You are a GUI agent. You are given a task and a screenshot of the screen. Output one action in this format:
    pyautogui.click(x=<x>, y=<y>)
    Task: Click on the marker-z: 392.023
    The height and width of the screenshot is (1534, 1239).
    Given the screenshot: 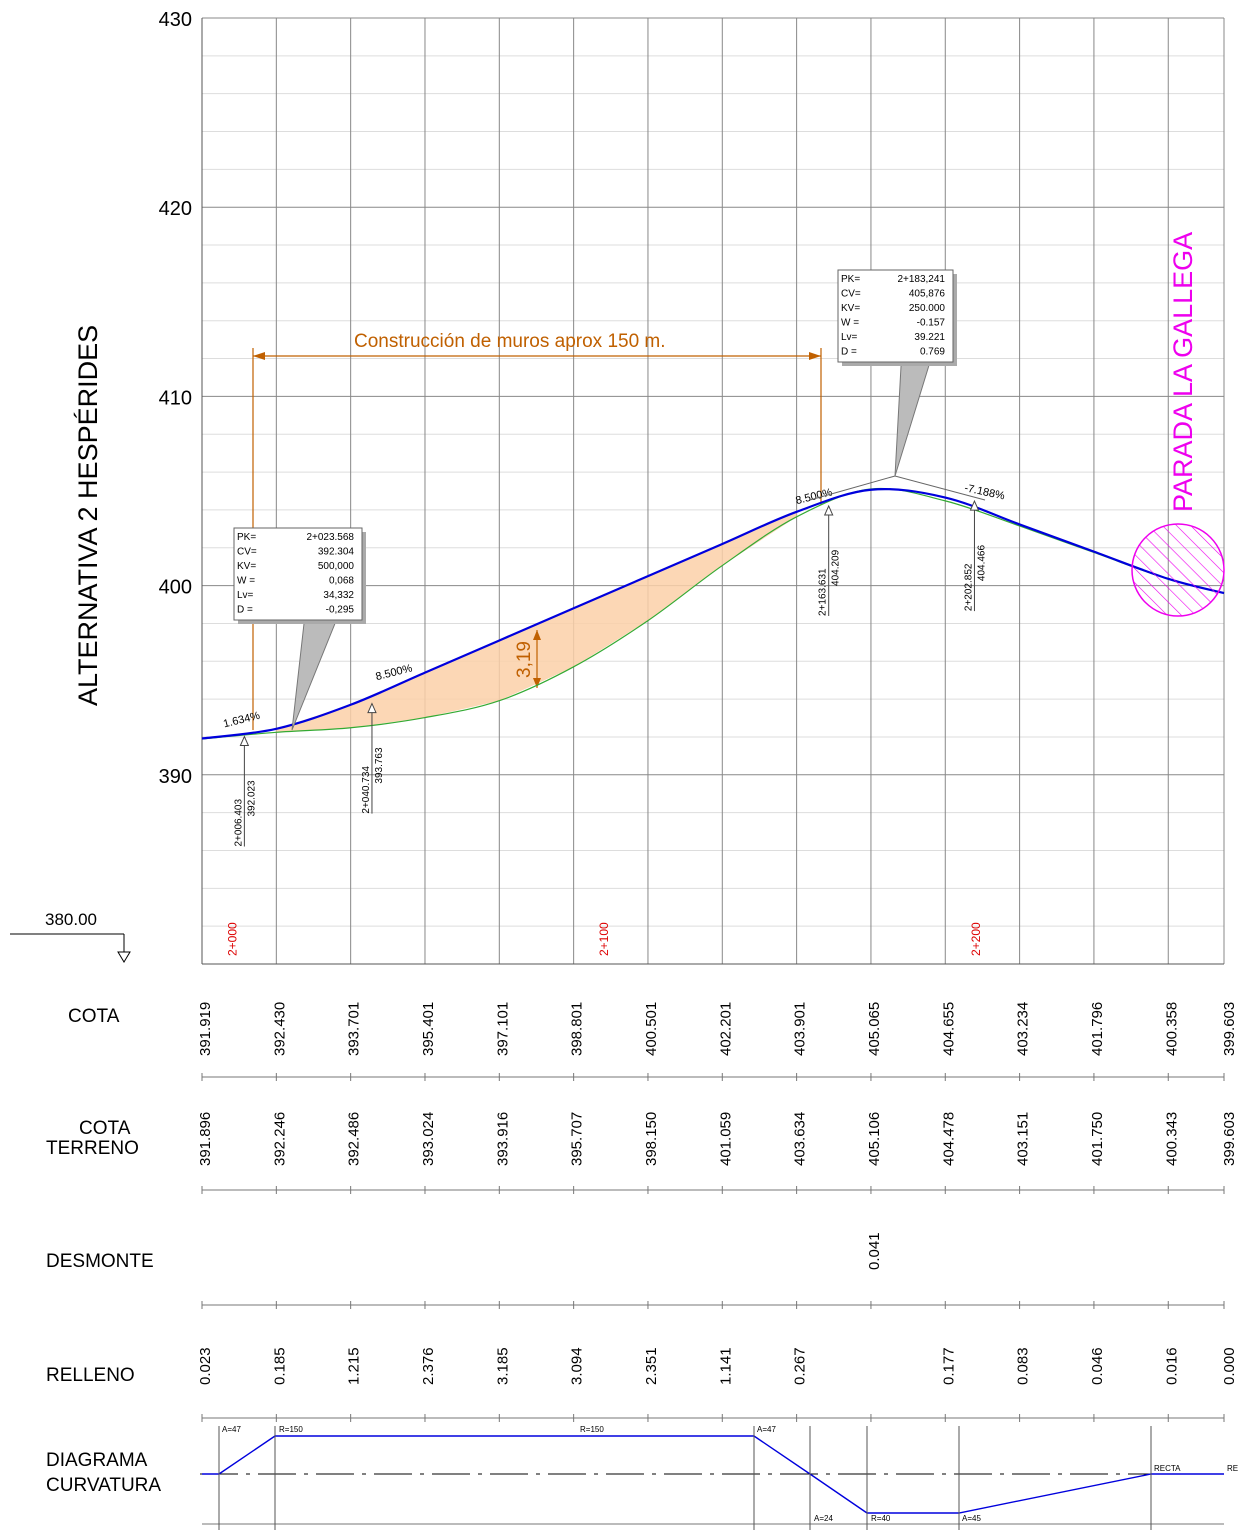 What is the action you would take?
    pyautogui.click(x=251, y=798)
    